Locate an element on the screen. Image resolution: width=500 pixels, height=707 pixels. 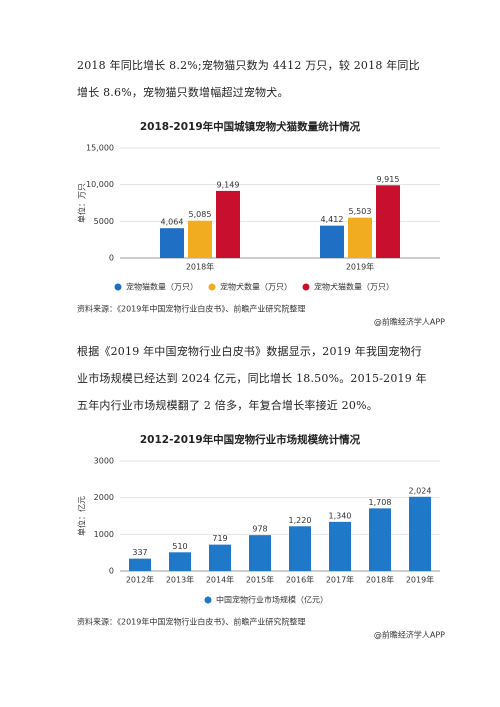
data-label: 4,064 is located at coordinates (172, 222).